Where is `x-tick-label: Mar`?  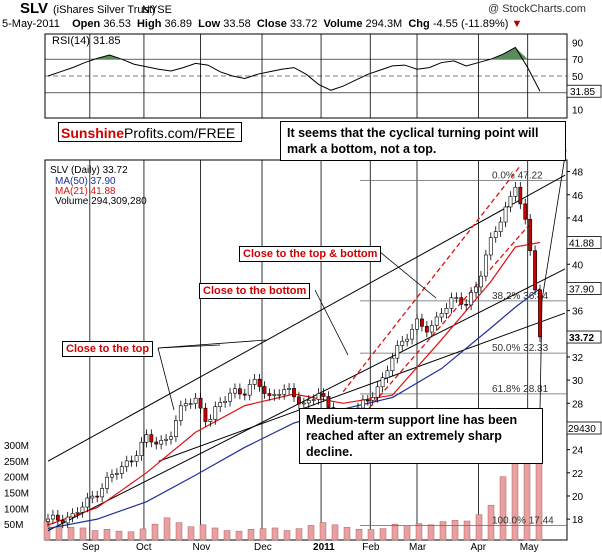
x-tick-label: Mar is located at coordinates (418, 547).